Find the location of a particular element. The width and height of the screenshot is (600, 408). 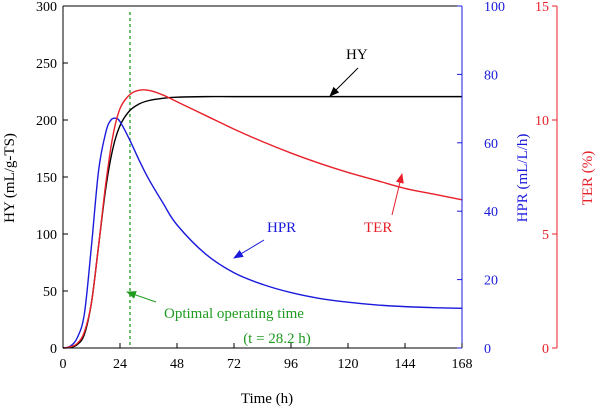

x-axis-tick-label: 144 is located at coordinates (405, 364).